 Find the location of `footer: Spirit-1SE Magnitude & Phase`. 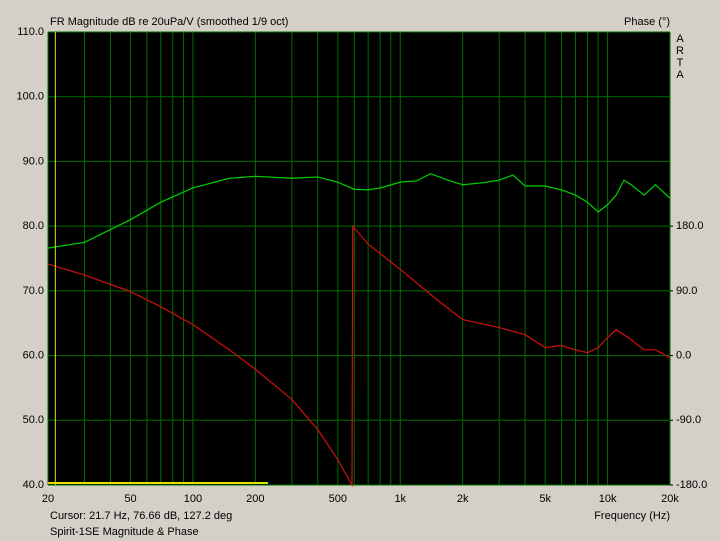

footer: Spirit-1SE Magnitude & Phase is located at coordinates (124, 532).